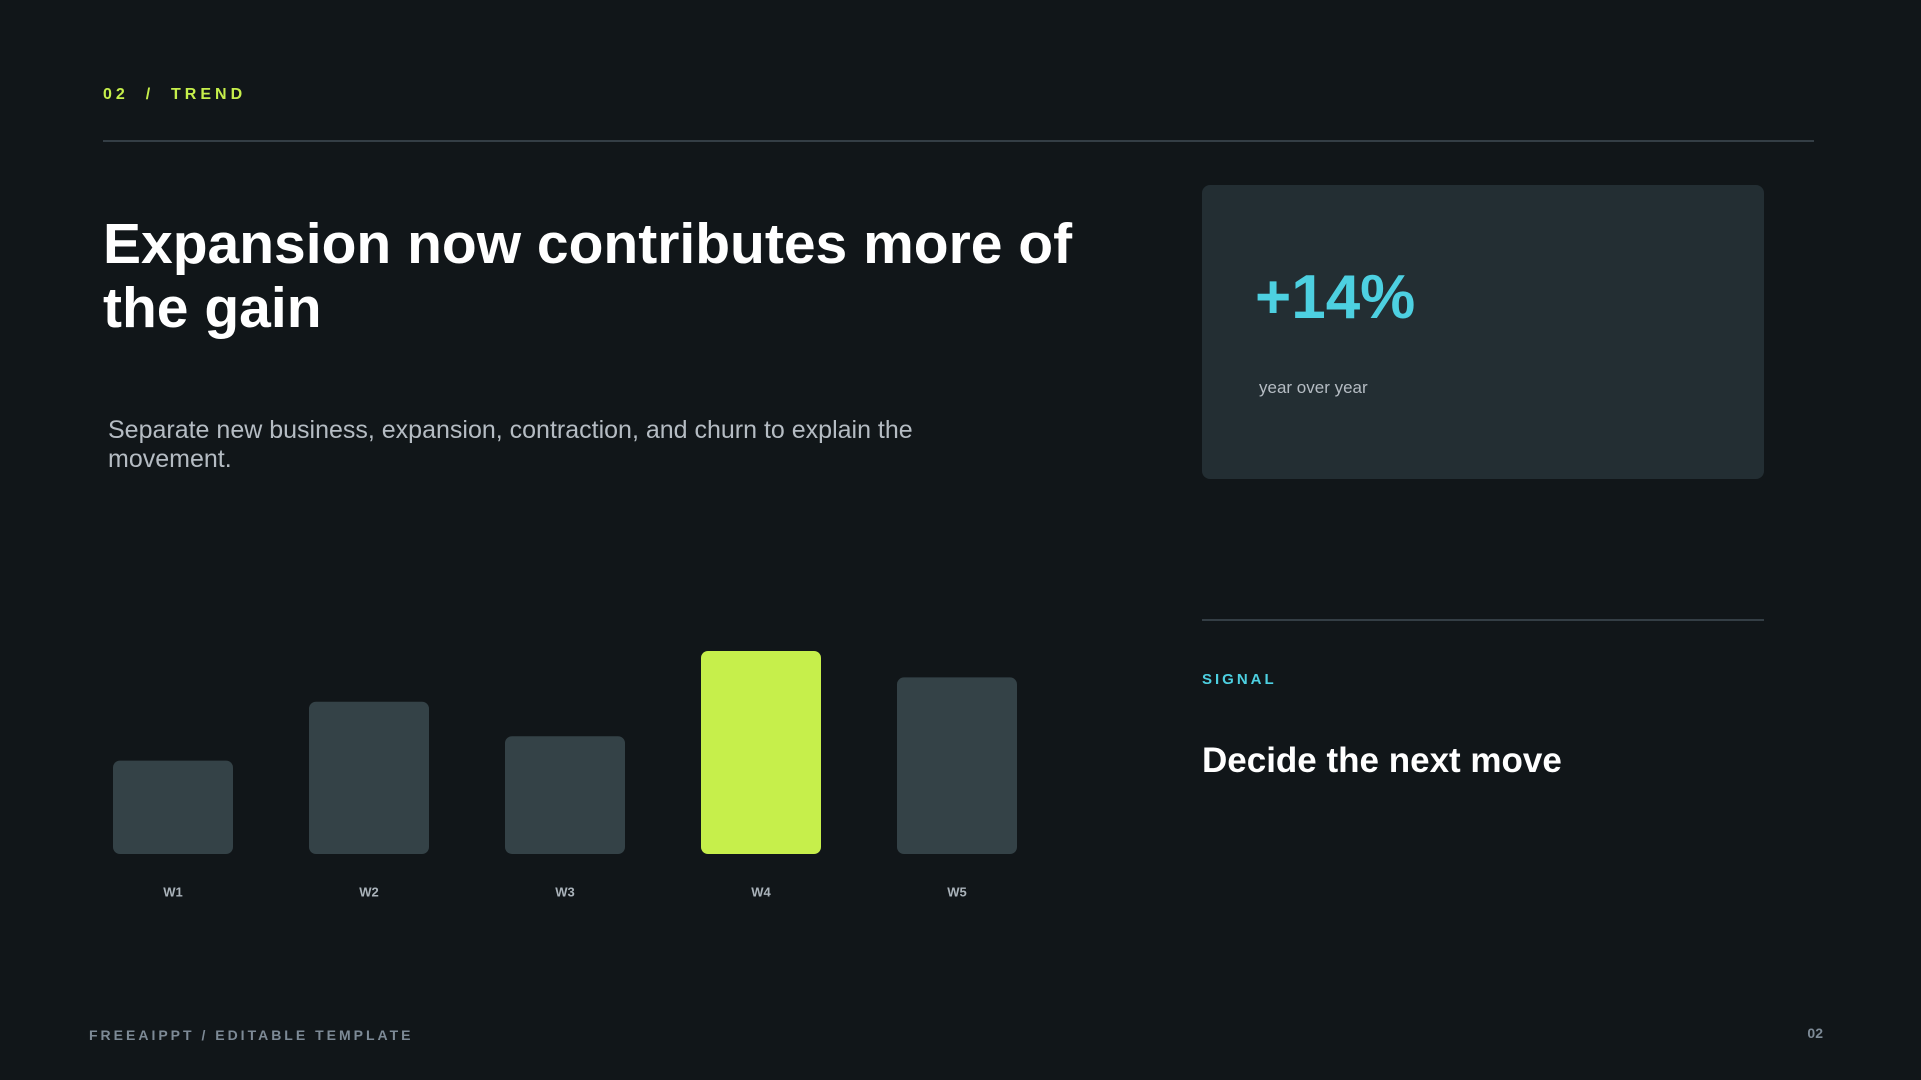 Image resolution: width=1921 pixels, height=1080 pixels. I want to click on x-tick-label: W5, so click(957, 891).